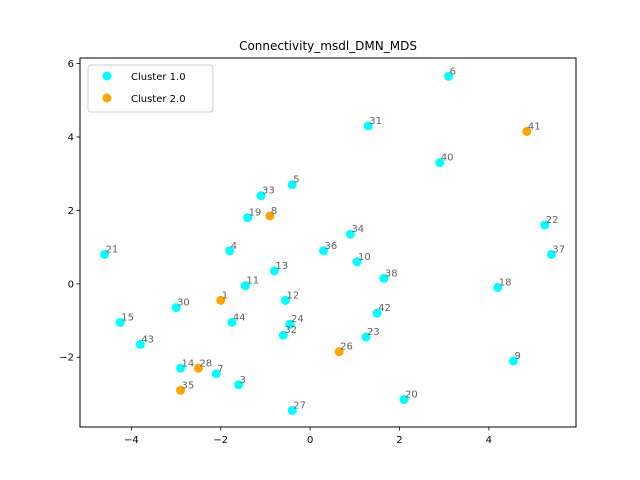 Image resolution: width=640 pixels, height=480 pixels. I want to click on point-label-7: 7, so click(220, 369).